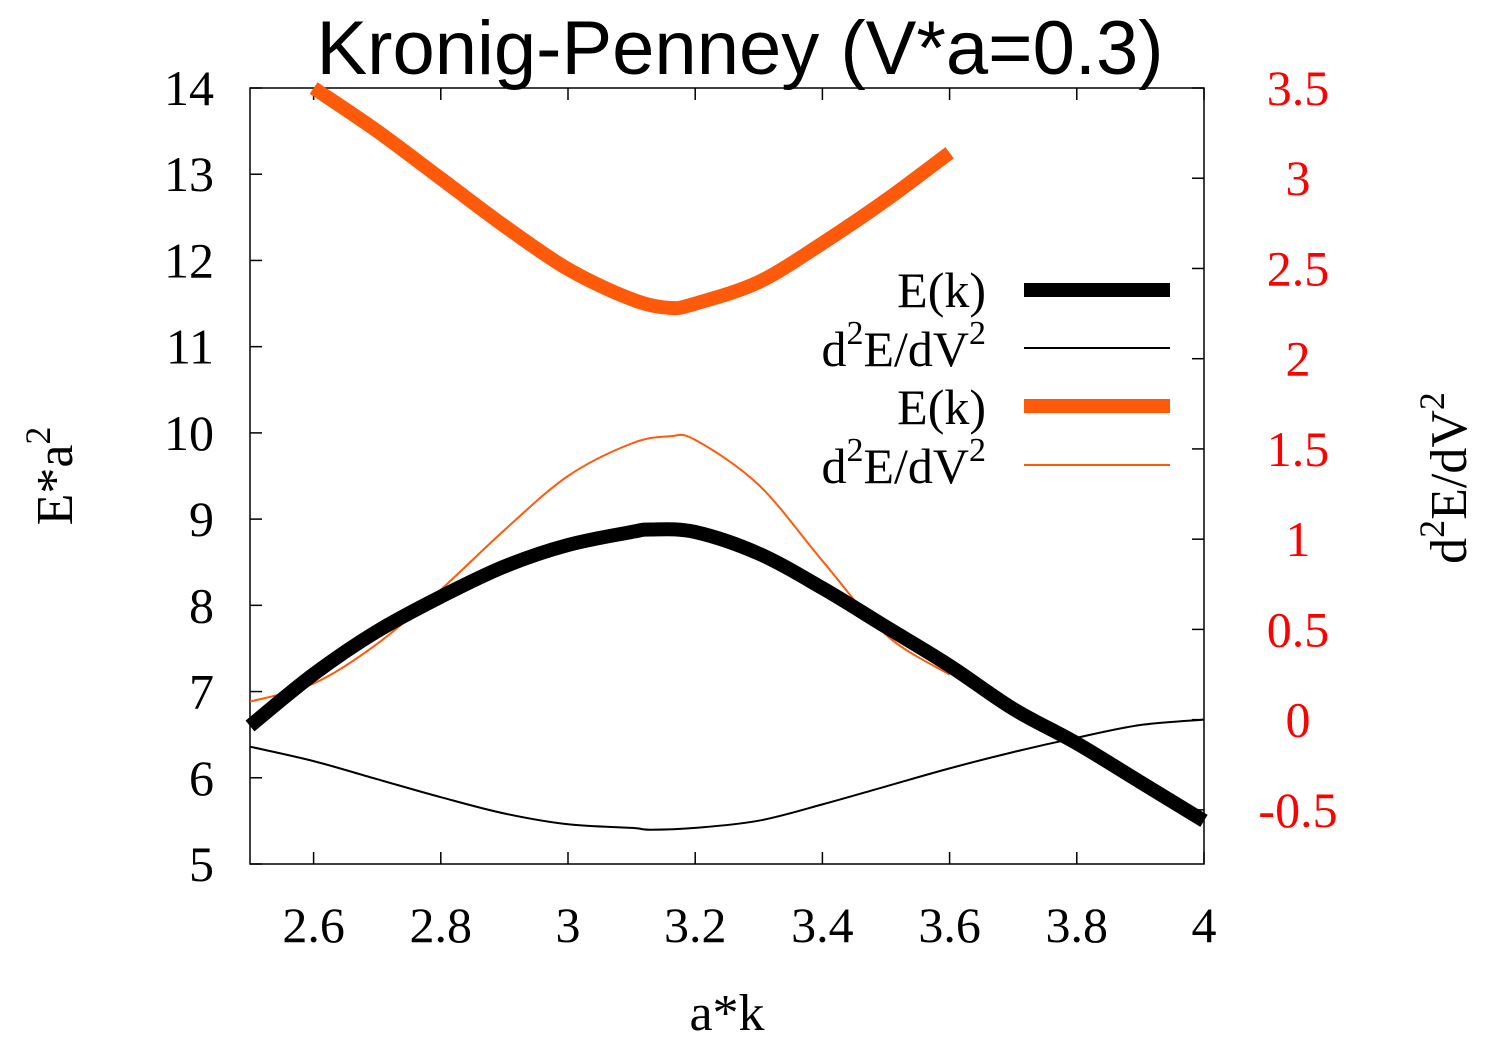 The height and width of the screenshot is (1038, 1494). Describe the element at coordinates (916, 349) in the screenshot. I see `legend-label-2-mid: E/dV` at that location.